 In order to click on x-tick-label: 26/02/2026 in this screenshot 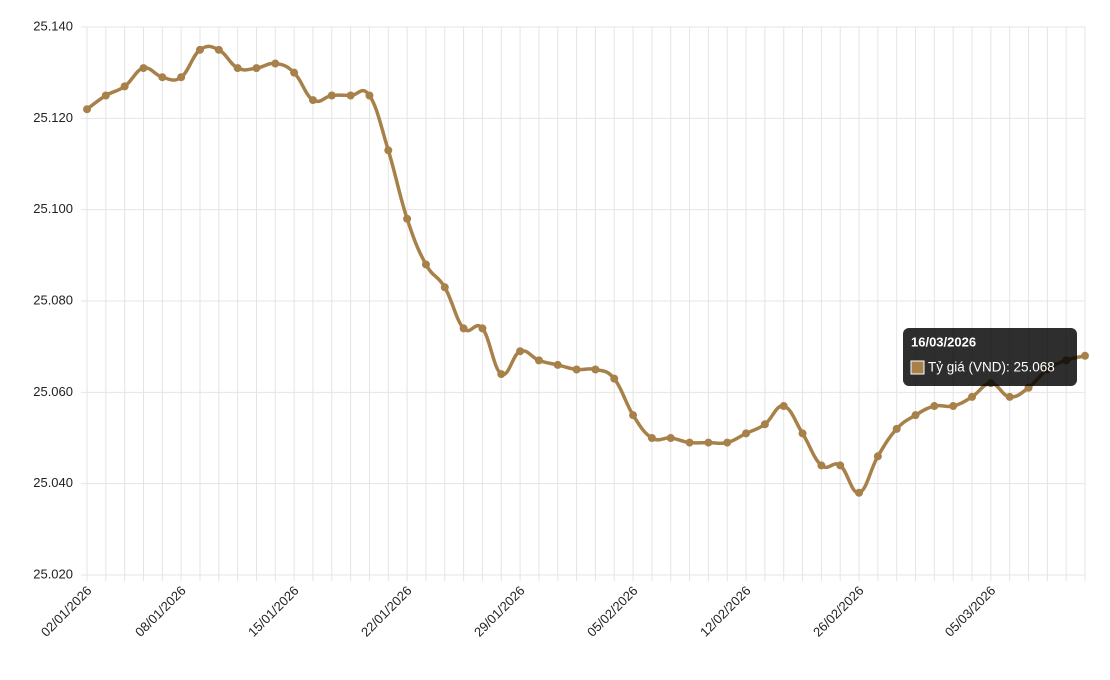, I will do `click(838, 611)`.